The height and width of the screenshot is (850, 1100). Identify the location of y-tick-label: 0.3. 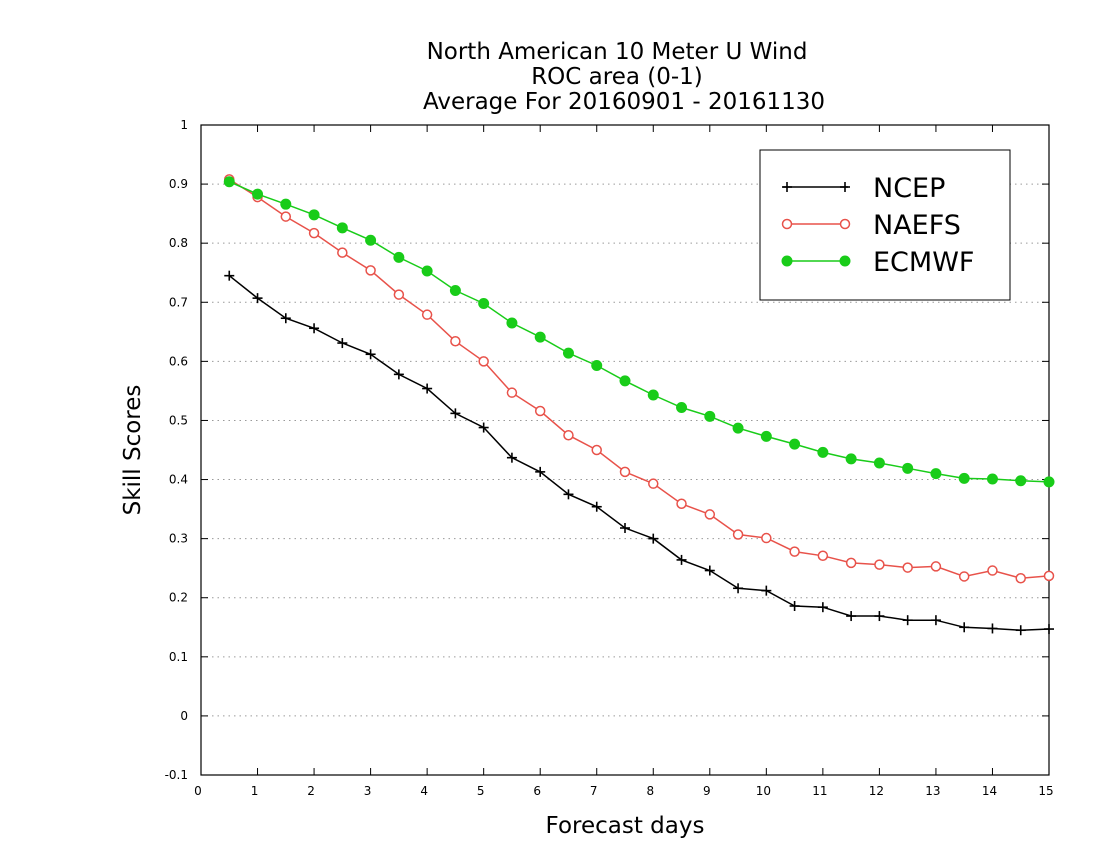
(178, 539).